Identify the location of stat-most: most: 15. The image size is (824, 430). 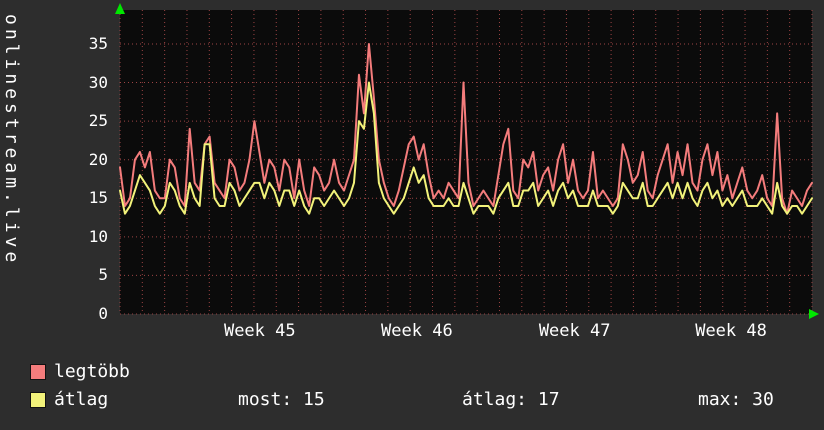
(281, 399).